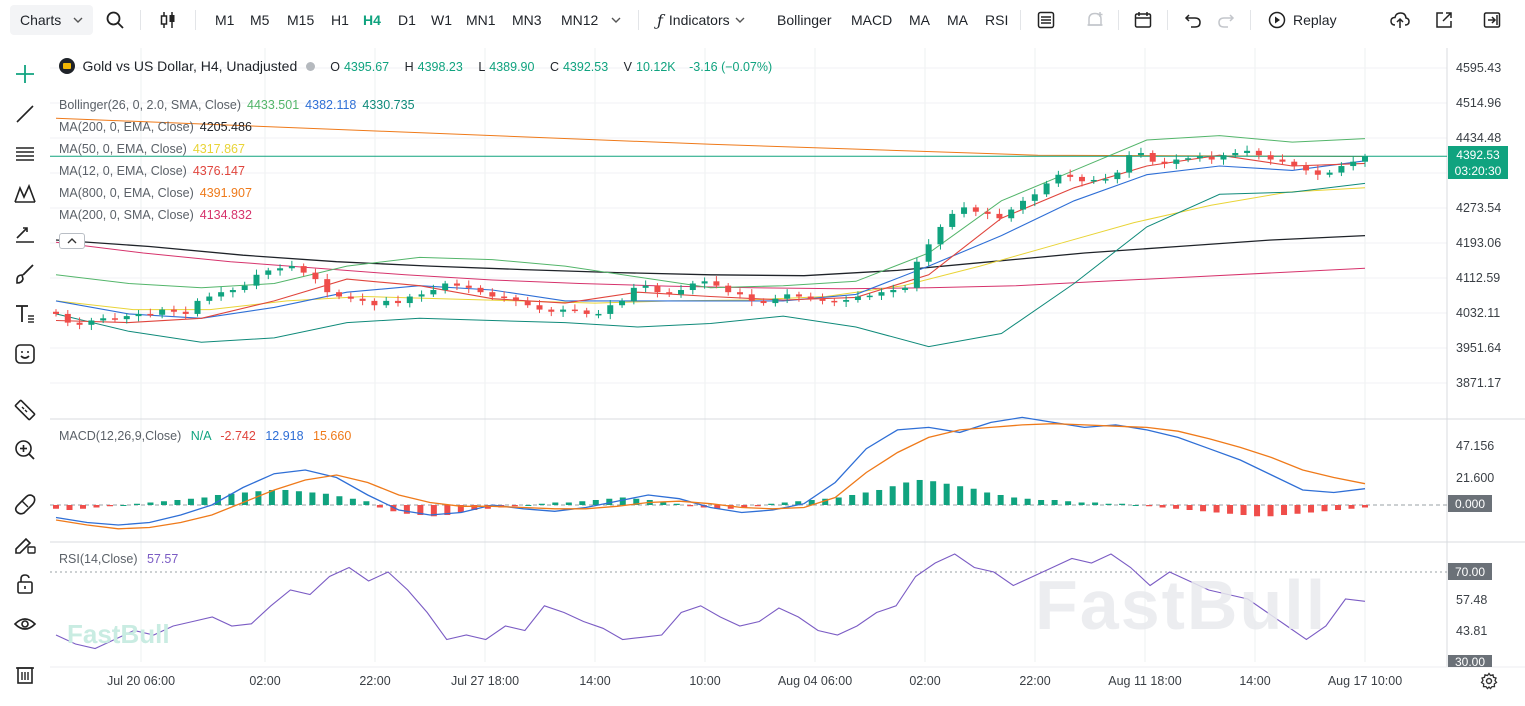 Image resolution: width=1525 pixels, height=706 pixels. What do you see at coordinates (1444, 20) in the screenshot?
I see `share-button` at bounding box center [1444, 20].